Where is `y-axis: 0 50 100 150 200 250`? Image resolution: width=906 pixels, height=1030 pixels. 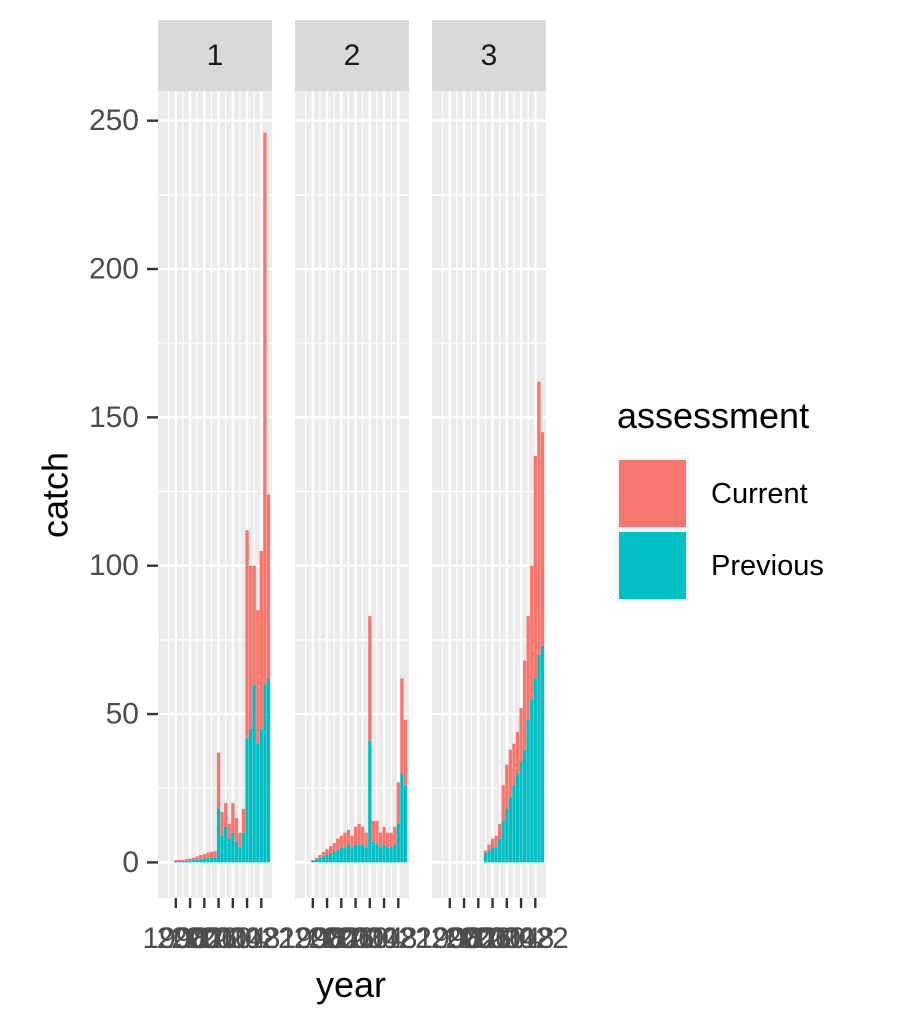
y-axis: 0 50 100 150 200 250 is located at coordinates (123, 491).